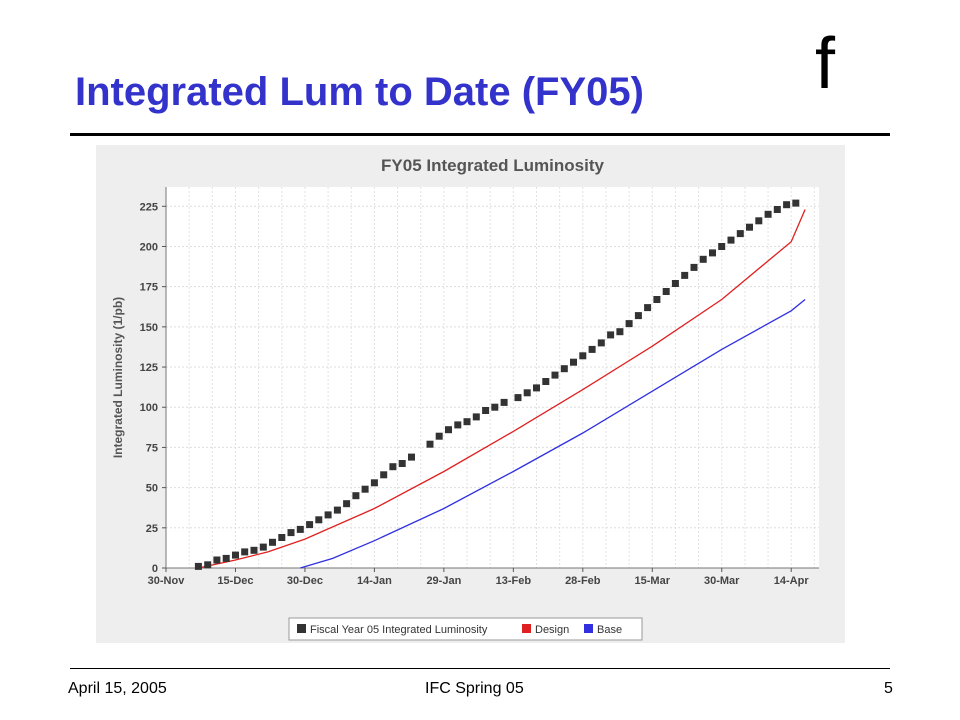 The image size is (960, 720). I want to click on slide-title: Integrated Lum to Date (FY05), so click(359, 92).